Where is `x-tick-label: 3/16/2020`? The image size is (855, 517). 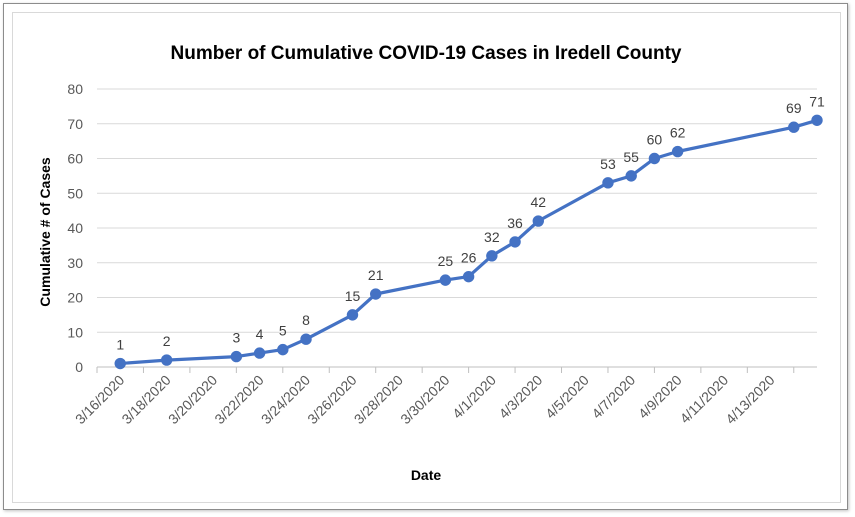
x-tick-label: 3/16/2020 is located at coordinates (100, 400).